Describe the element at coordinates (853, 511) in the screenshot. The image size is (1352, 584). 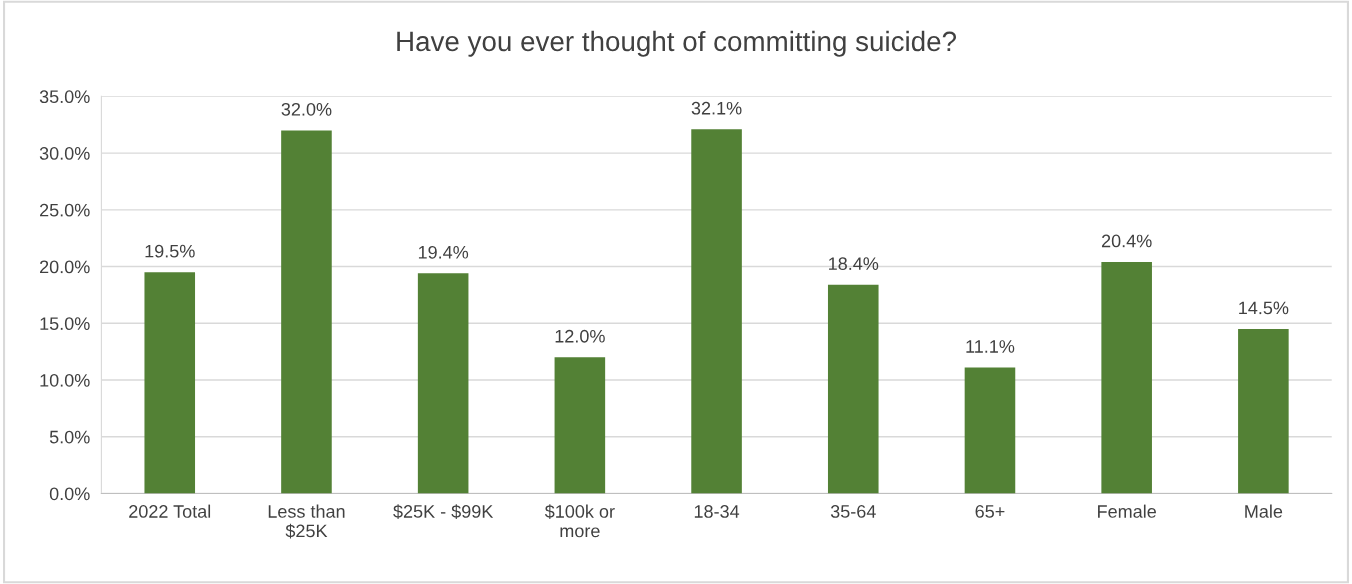
I see `x-tick-label: 35-64` at that location.